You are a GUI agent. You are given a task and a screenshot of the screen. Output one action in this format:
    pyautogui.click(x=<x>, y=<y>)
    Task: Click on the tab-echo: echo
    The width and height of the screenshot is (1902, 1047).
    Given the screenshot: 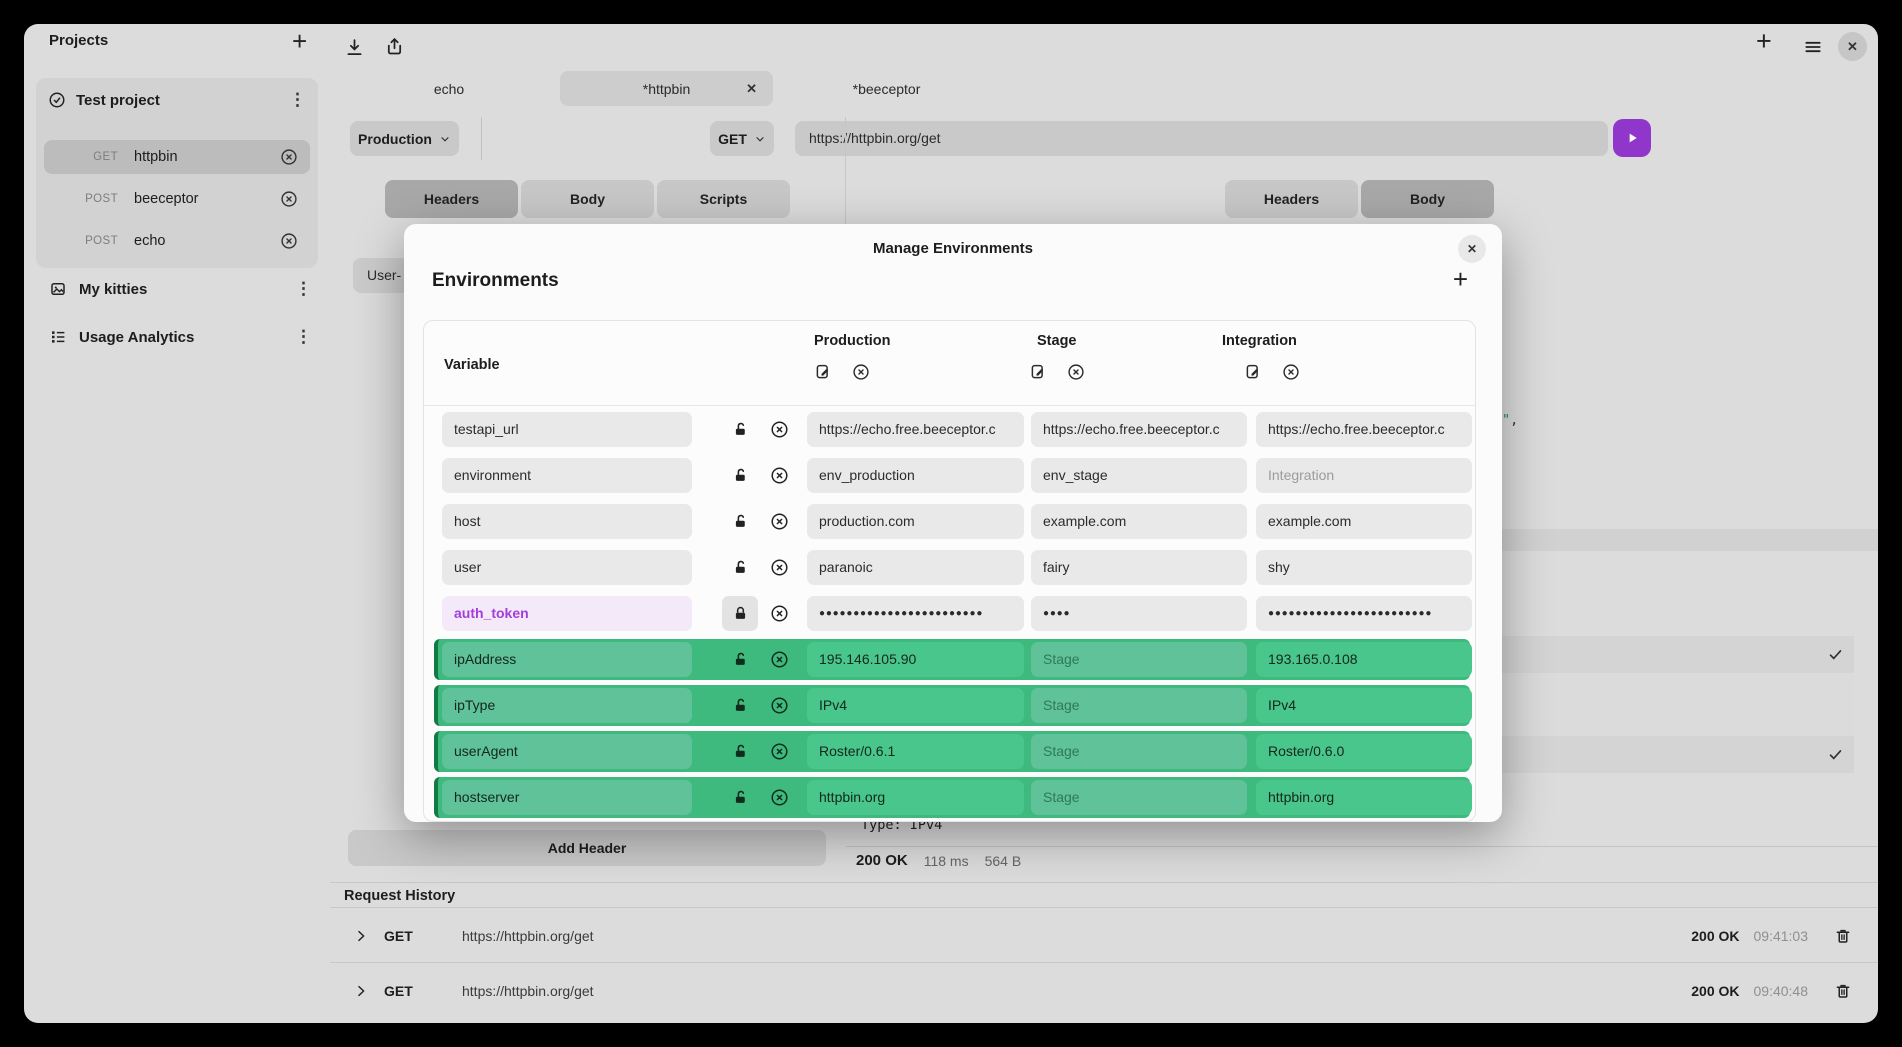 What is the action you would take?
    pyautogui.click(x=449, y=88)
    